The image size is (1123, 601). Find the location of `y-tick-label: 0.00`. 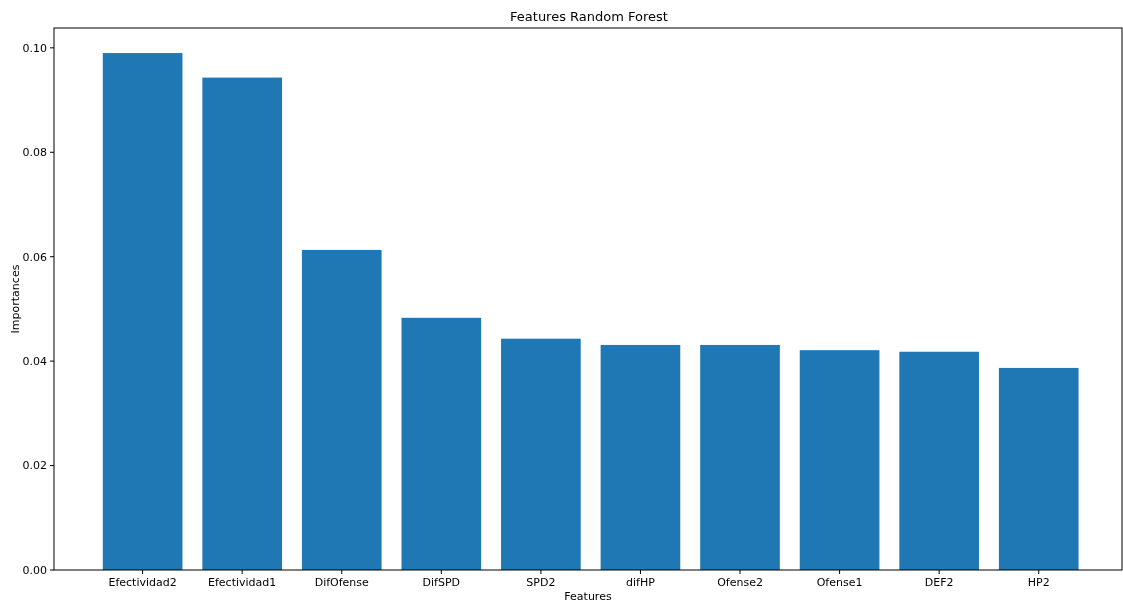

y-tick-label: 0.00 is located at coordinates (34, 570).